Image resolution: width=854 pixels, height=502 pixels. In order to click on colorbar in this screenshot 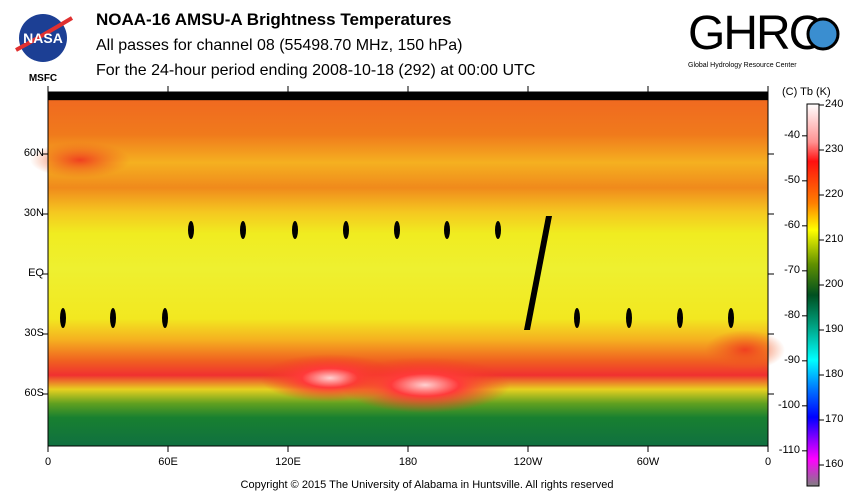, I will do `click(813, 295)`.